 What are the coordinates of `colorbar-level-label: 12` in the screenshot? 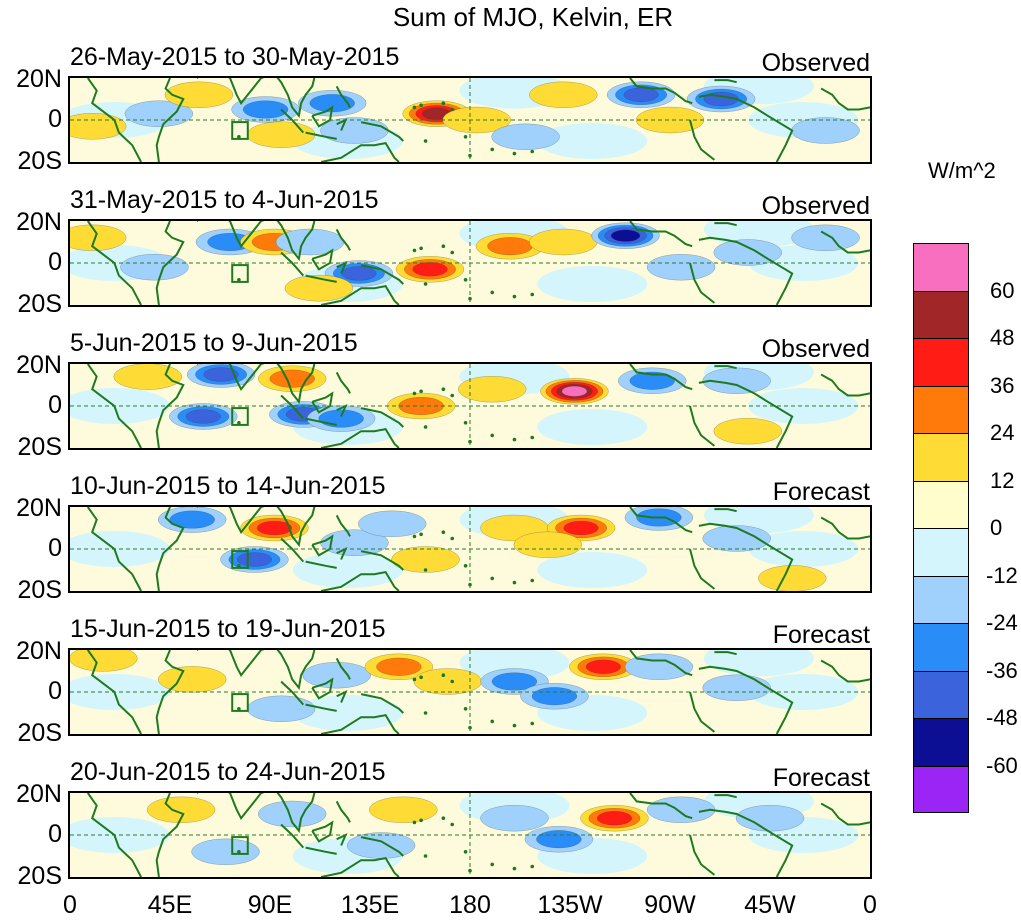 It's located at (1002, 480).